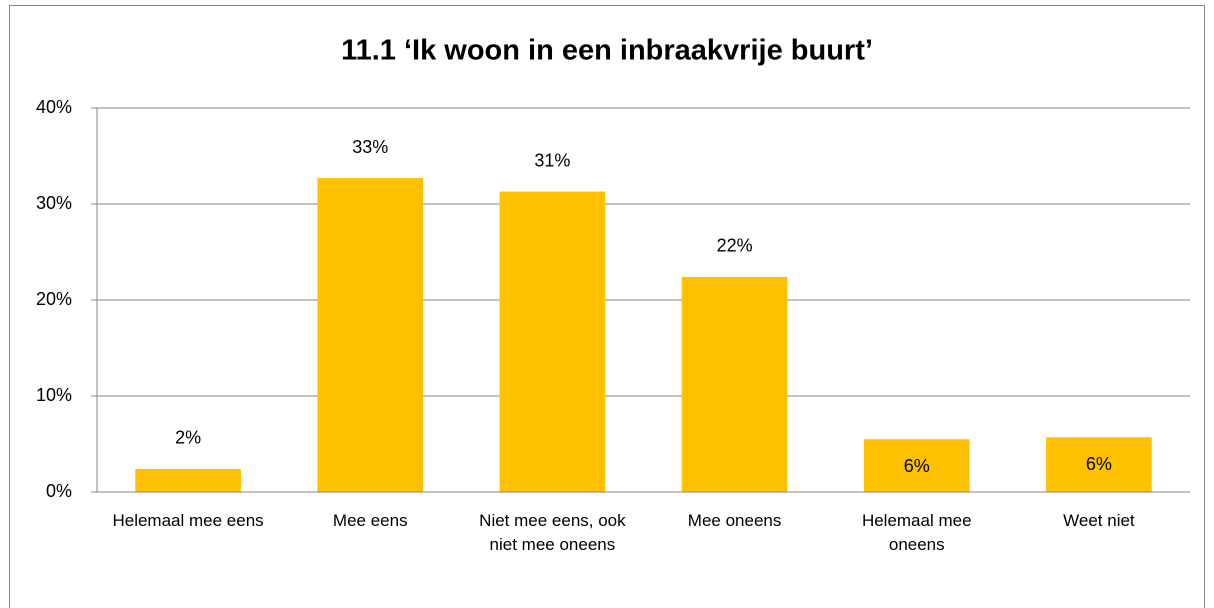  Describe the element at coordinates (552, 532) in the screenshot. I see `x-tick-label: Niet mee eens, ook niet mee oneens` at that location.